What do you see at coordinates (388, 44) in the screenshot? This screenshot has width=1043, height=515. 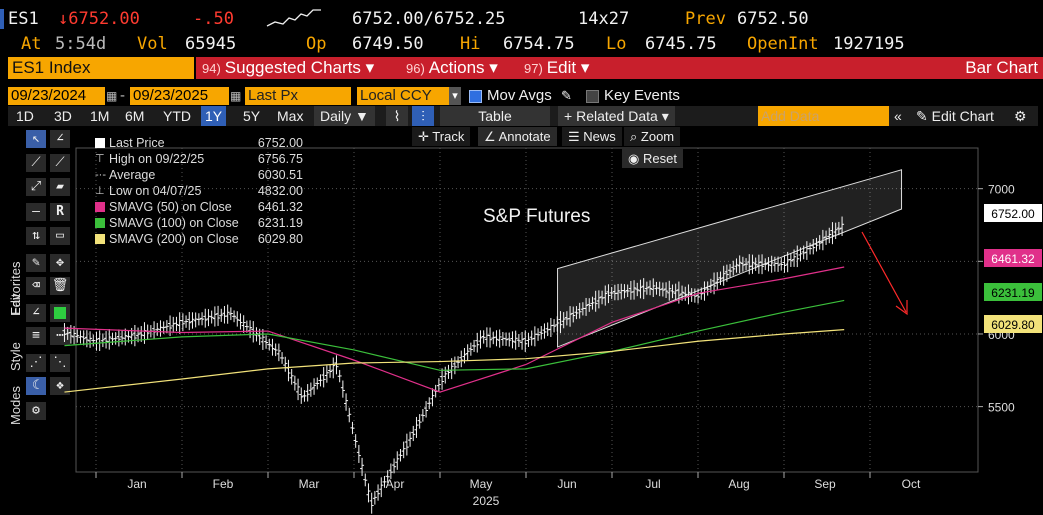 I see `open-value: 6749.50` at bounding box center [388, 44].